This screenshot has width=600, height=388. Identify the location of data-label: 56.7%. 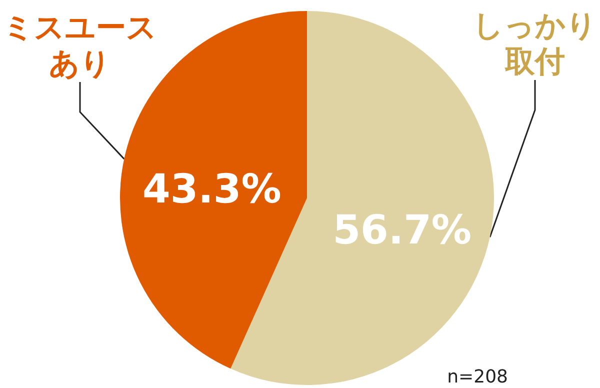
(402, 230).